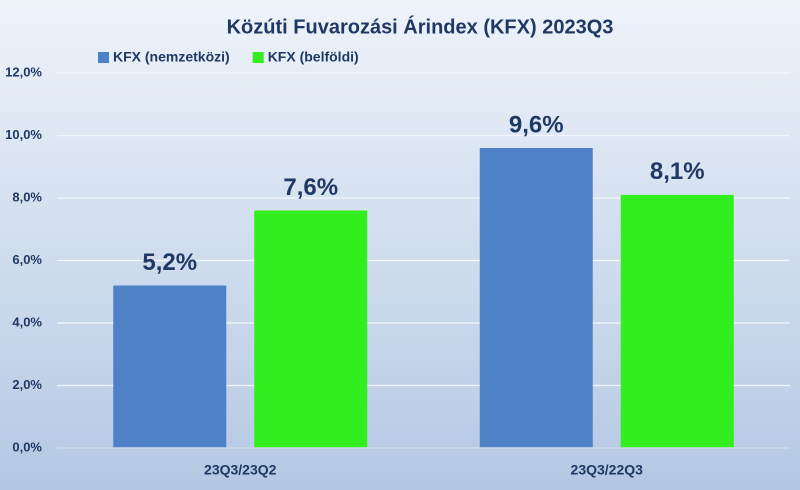 The width and height of the screenshot is (800, 490). I want to click on y-tick-label: 8,0%, so click(27, 196).